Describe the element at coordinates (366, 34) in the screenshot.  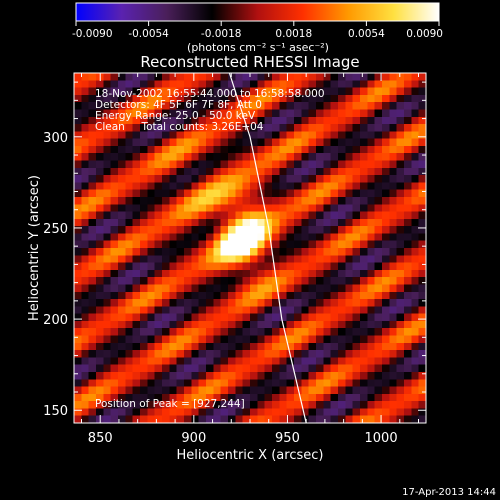
I see `colorbar-tick-label: 0.0054` at that location.